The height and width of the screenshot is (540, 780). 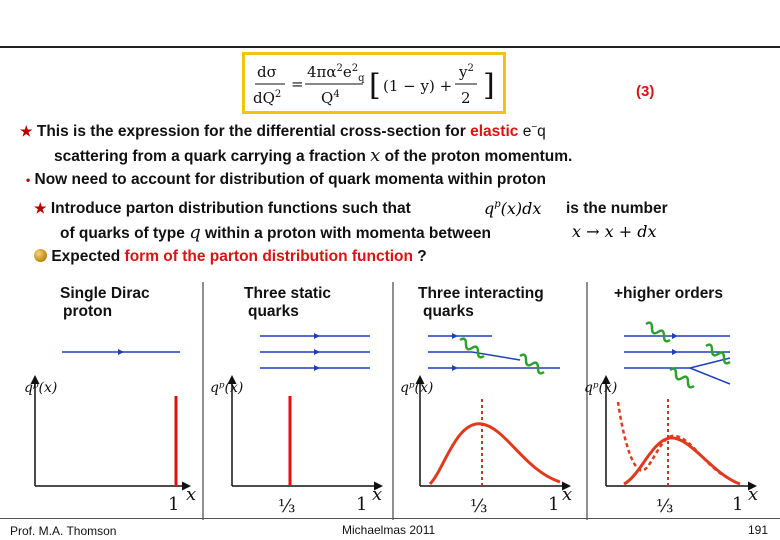 I want to click on panel3-label: Three interacting quarks, so click(x=481, y=303).